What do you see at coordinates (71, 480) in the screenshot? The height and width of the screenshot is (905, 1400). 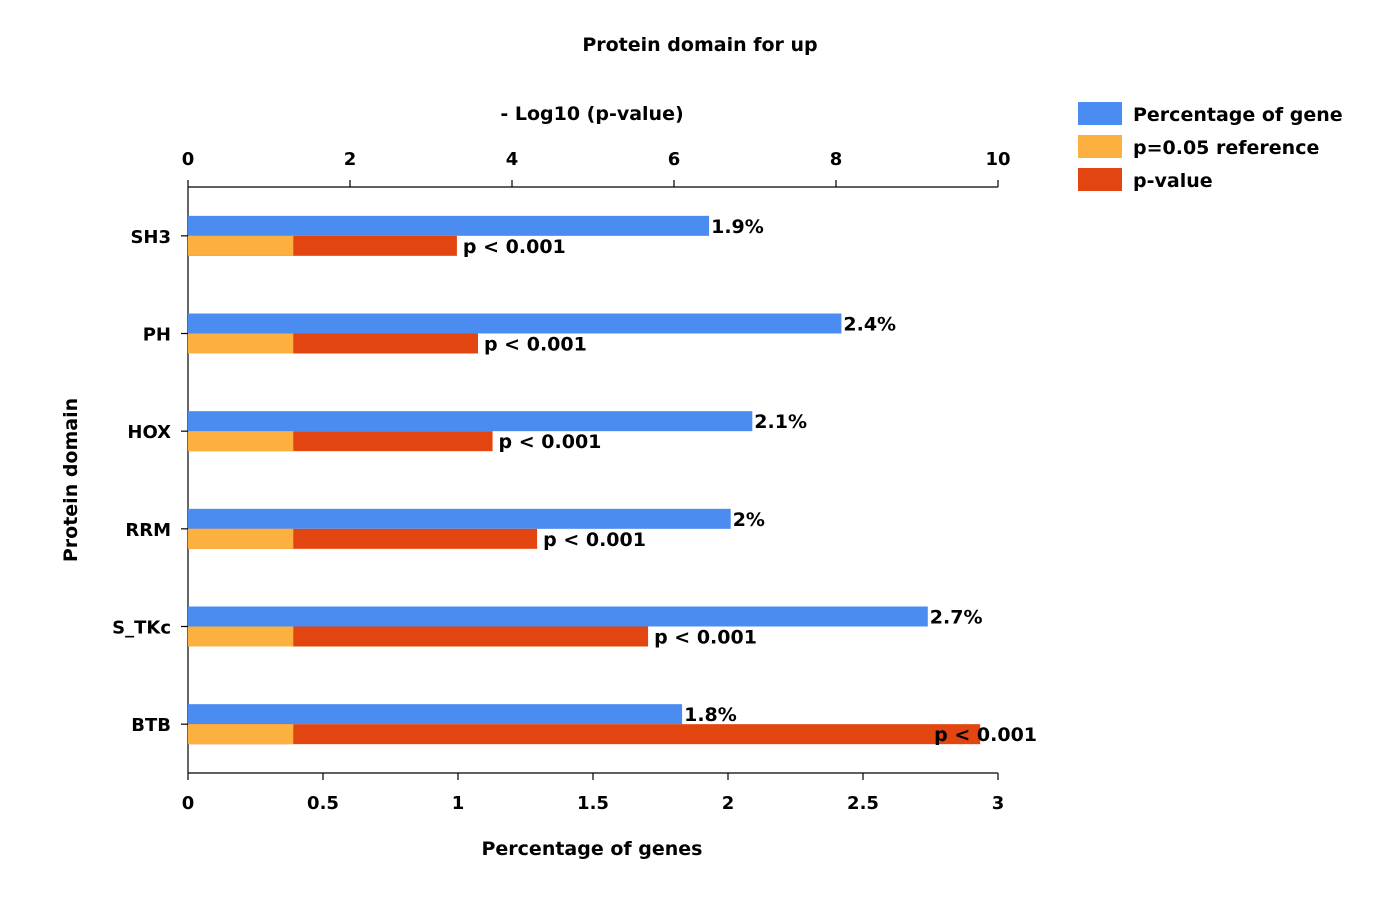 I see `y-axis-label: Protein domain` at bounding box center [71, 480].